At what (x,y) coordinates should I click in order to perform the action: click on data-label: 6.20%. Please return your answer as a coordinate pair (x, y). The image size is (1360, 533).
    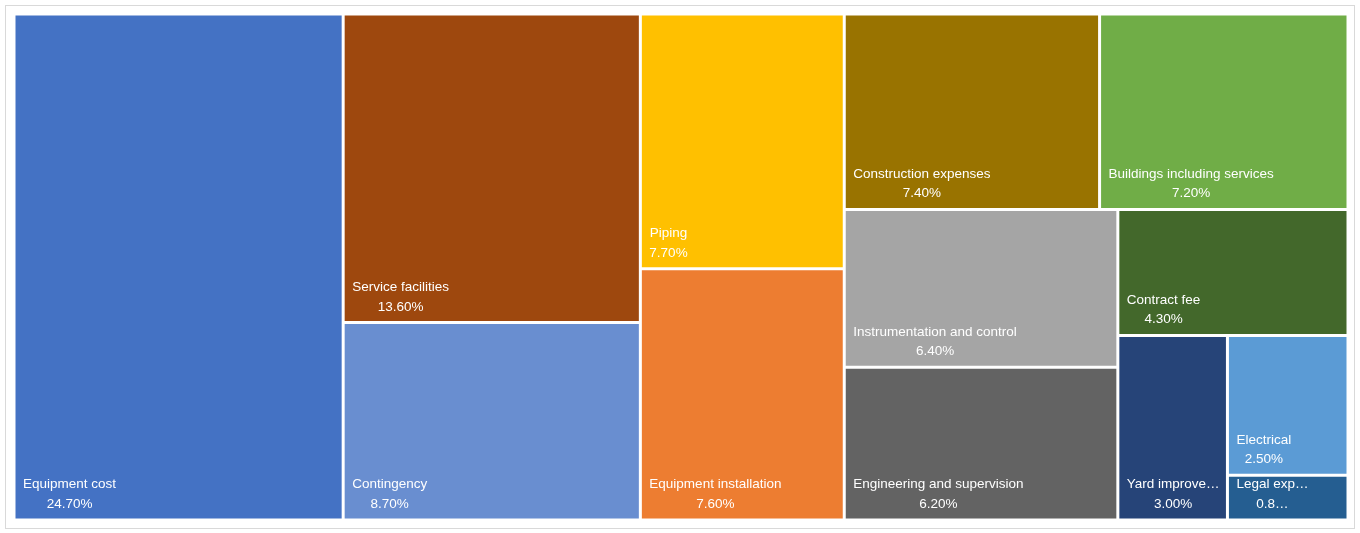
    Looking at the image, I should click on (938, 503).